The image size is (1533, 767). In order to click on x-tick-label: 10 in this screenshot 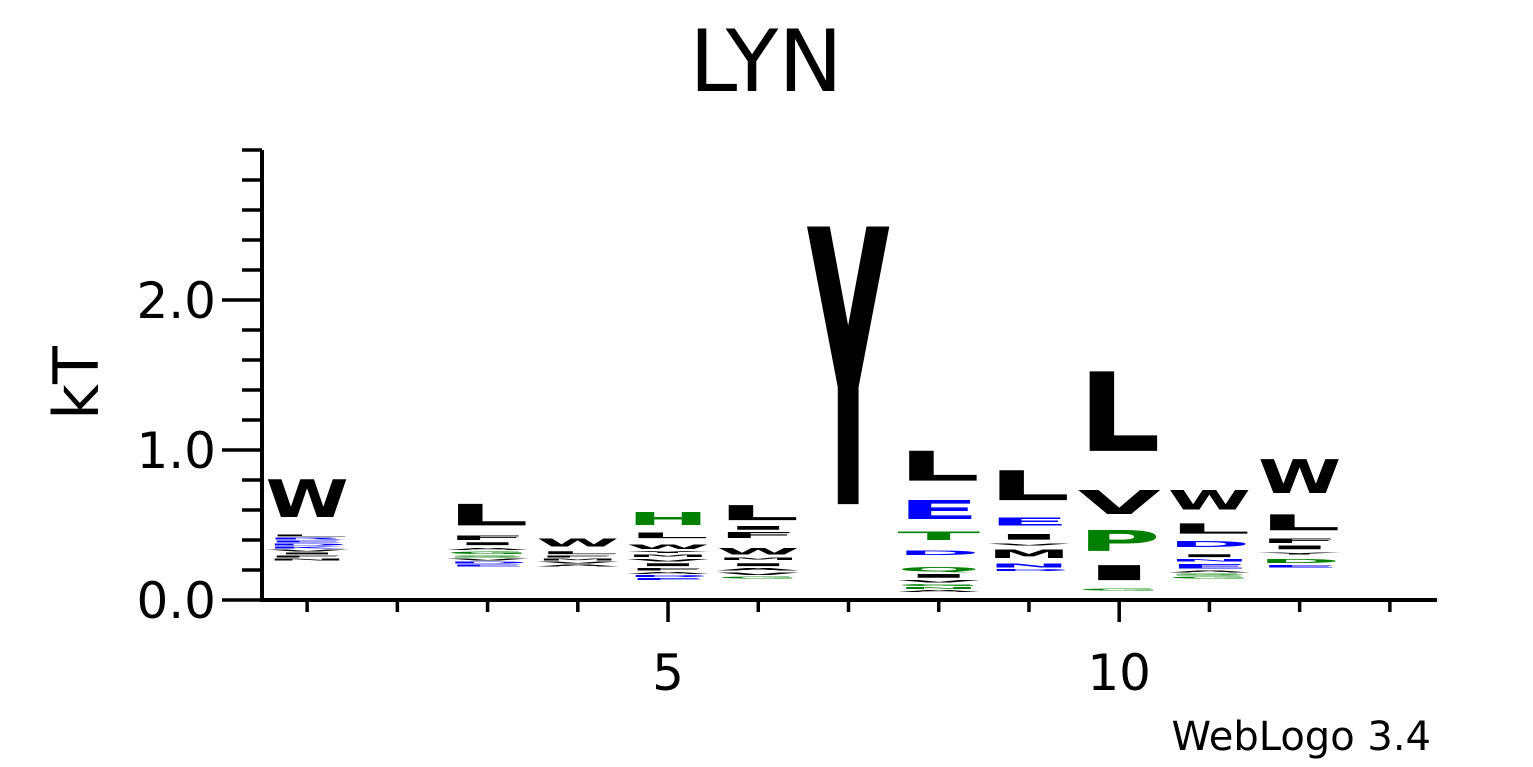, I will do `click(1119, 673)`.